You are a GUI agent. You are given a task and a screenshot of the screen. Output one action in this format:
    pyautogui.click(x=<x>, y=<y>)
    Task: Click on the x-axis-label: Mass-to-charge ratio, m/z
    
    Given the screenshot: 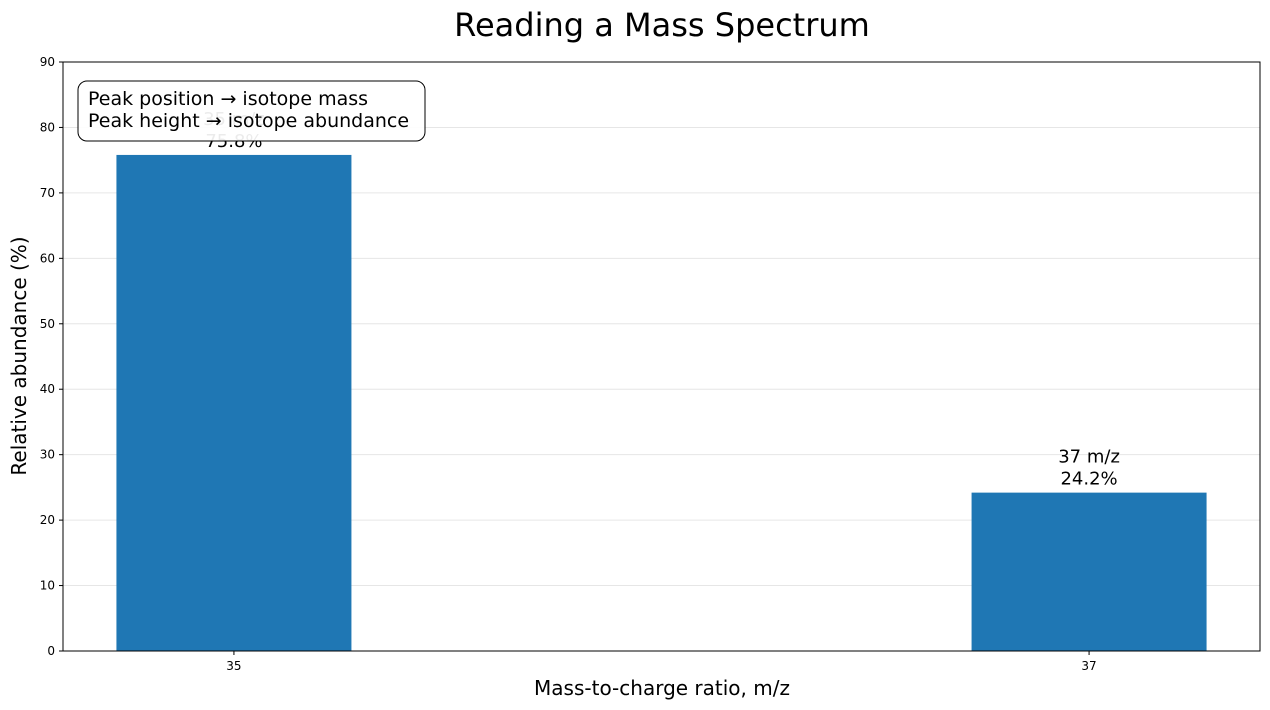 What is the action you would take?
    pyautogui.click(x=662, y=688)
    